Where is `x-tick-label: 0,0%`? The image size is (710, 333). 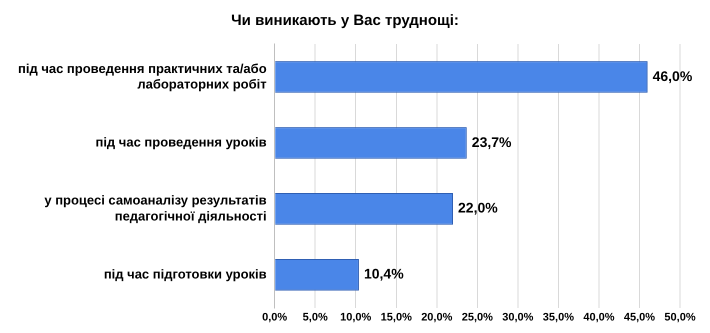
x-tick-label: 0,0% is located at coordinates (275, 317).